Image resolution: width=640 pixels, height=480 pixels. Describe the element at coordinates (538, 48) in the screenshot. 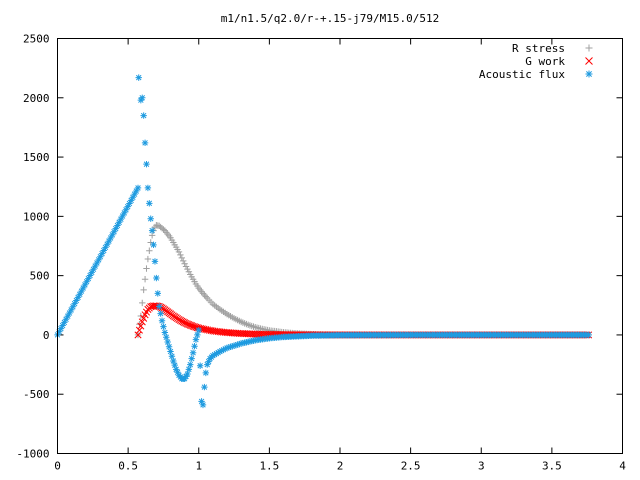

I see `legend-label: R stress` at that location.